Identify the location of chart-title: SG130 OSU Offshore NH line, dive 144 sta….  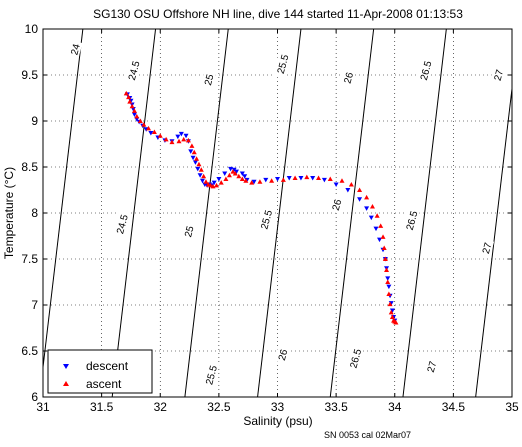
(278, 14).